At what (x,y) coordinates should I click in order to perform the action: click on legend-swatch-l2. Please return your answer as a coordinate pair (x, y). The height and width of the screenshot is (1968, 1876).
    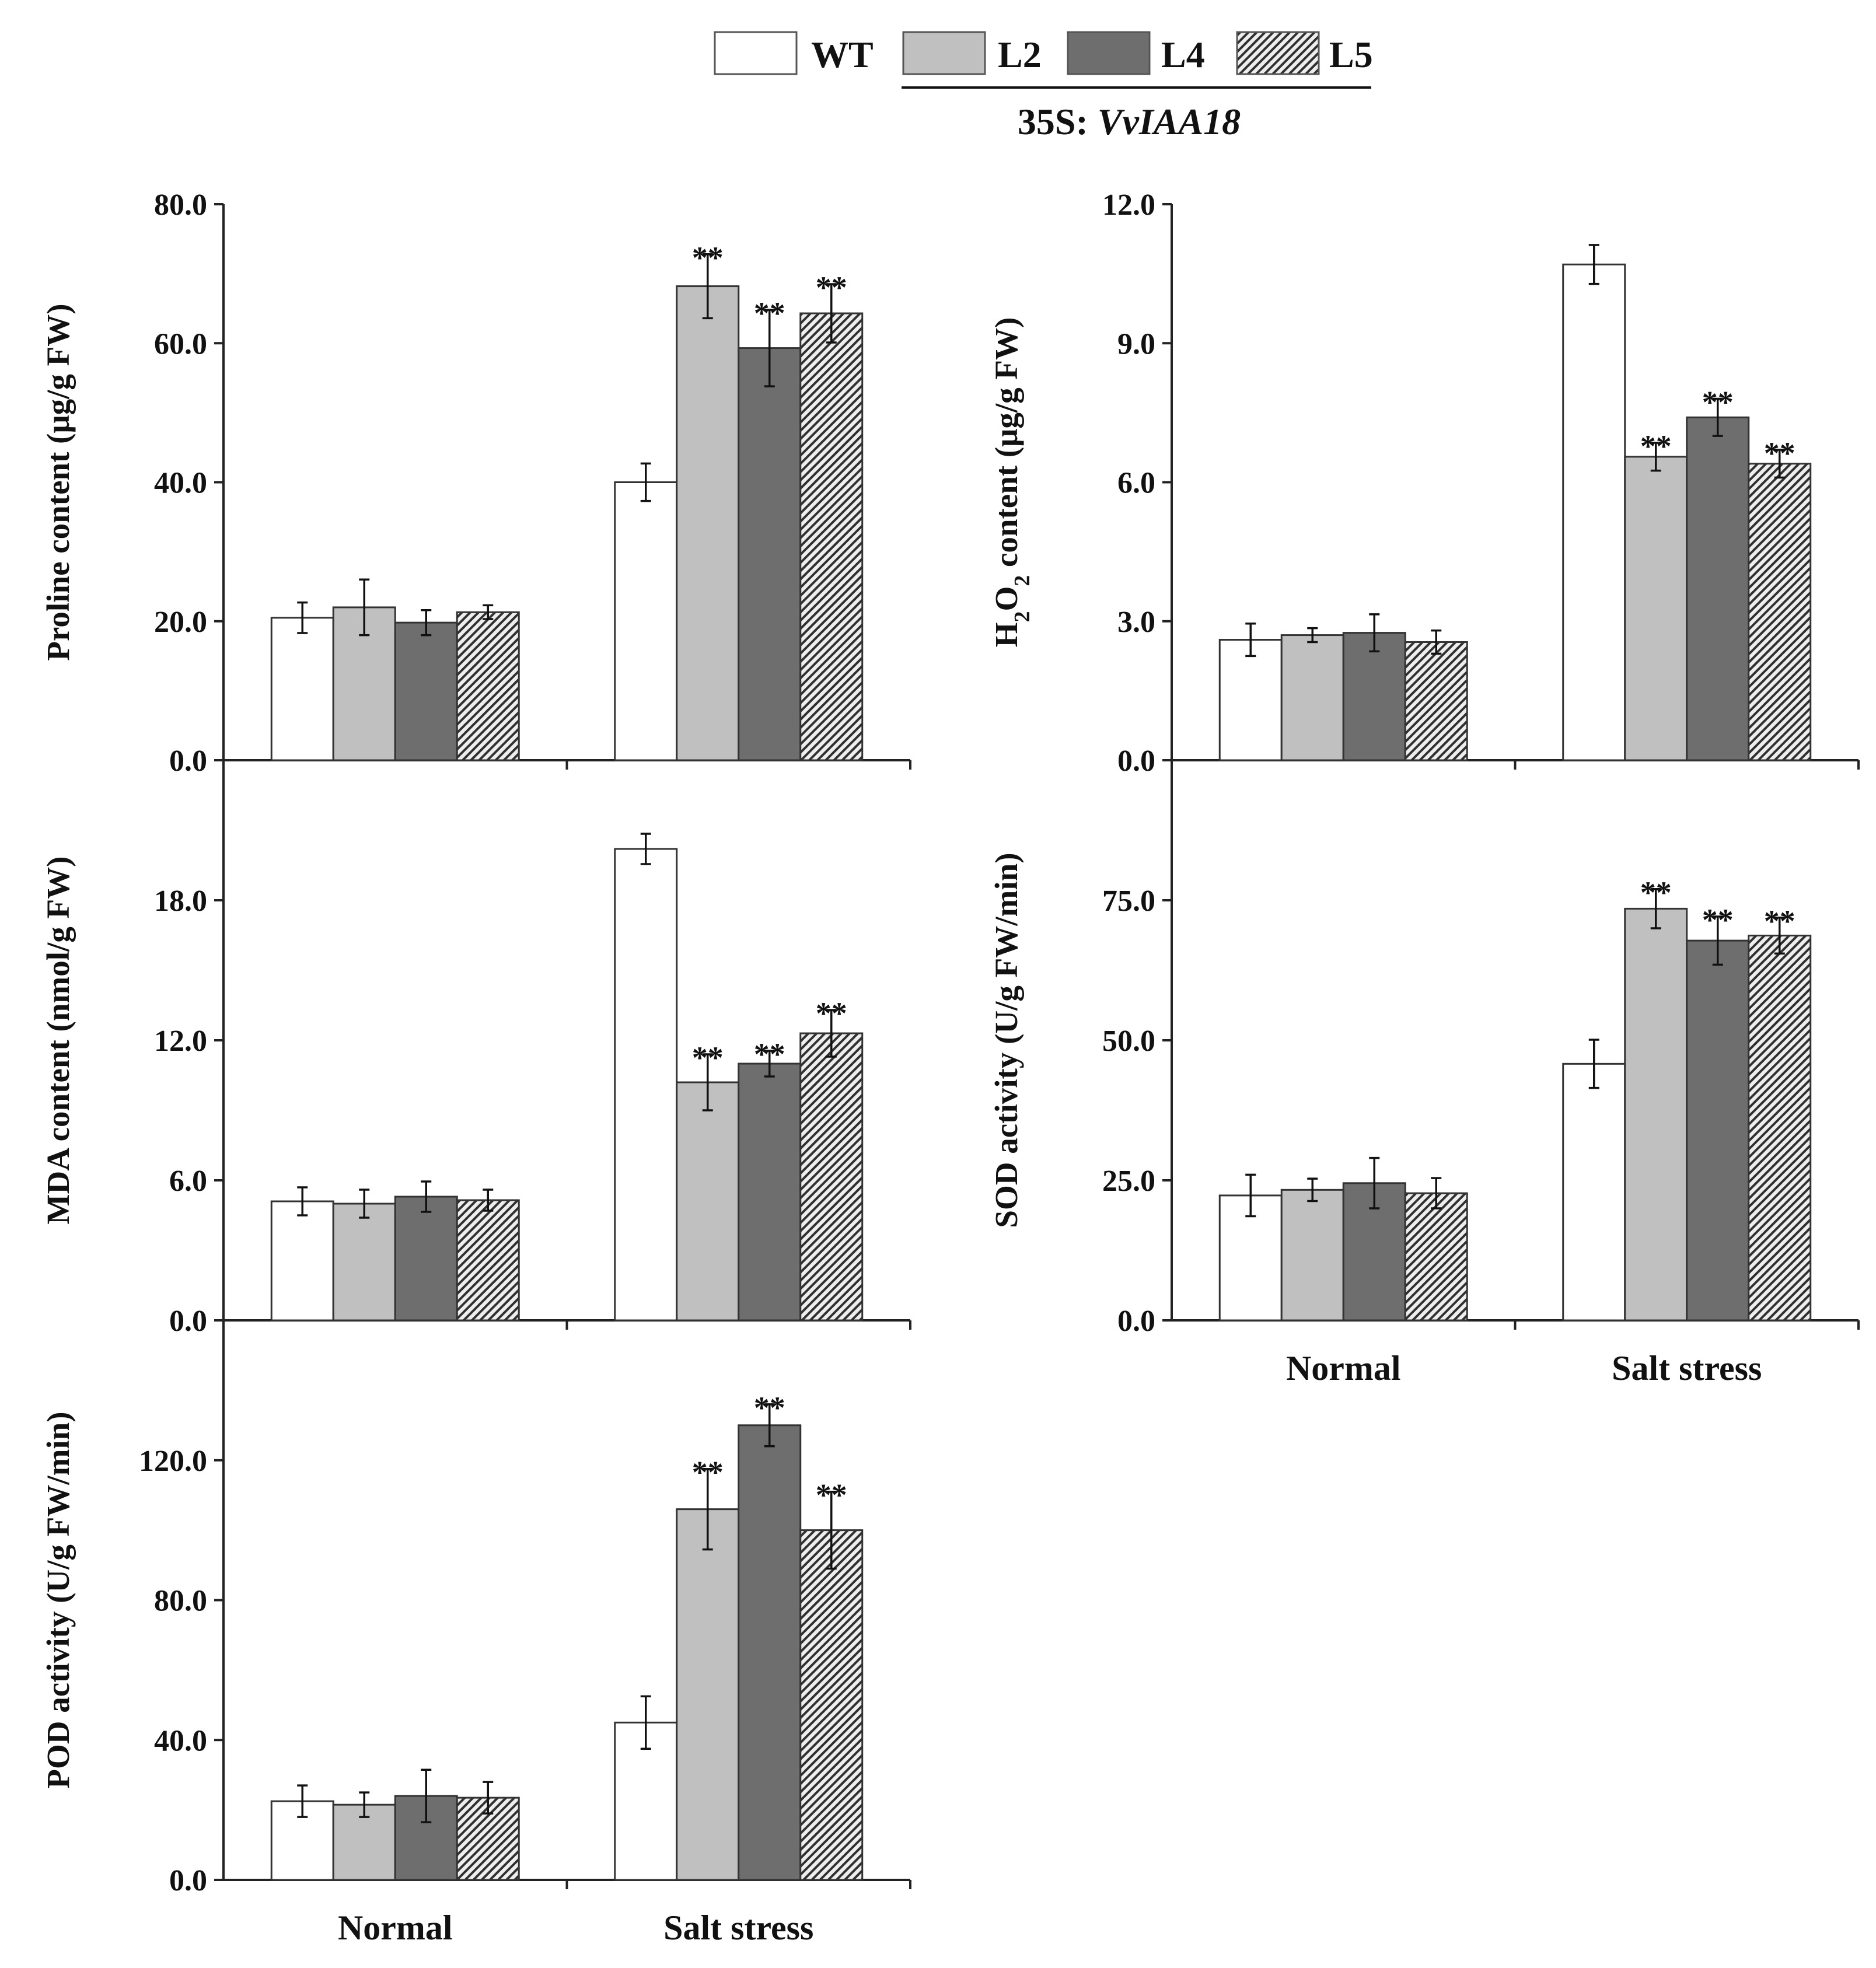
    Looking at the image, I should click on (944, 53).